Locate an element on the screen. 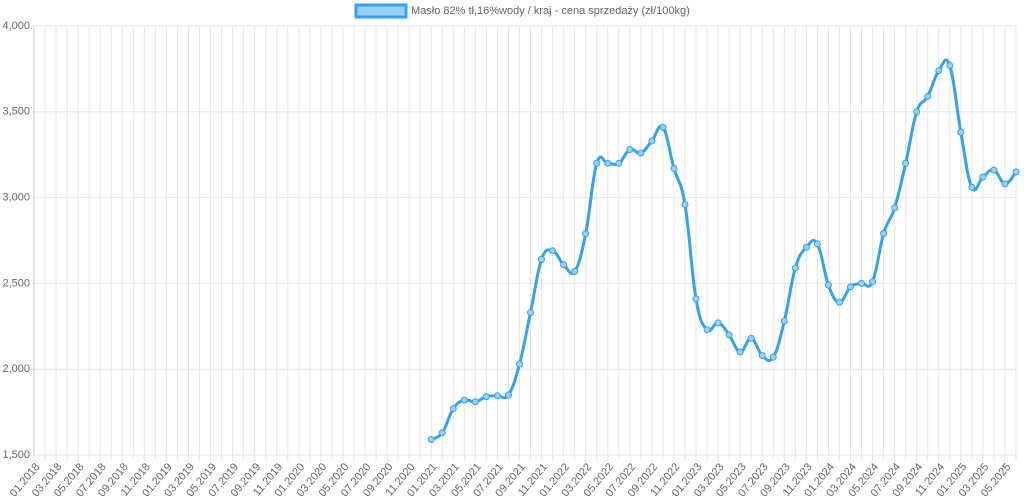 The width and height of the screenshot is (1024, 504). y-tick-label: 2,000 is located at coordinates (16, 369).